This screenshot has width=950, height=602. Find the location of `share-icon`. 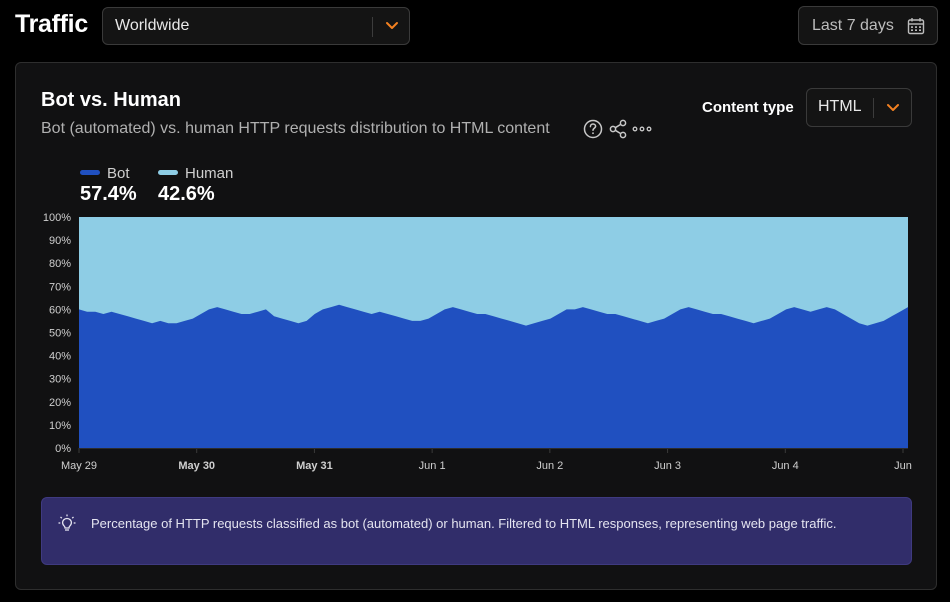

share-icon is located at coordinates (618, 129).